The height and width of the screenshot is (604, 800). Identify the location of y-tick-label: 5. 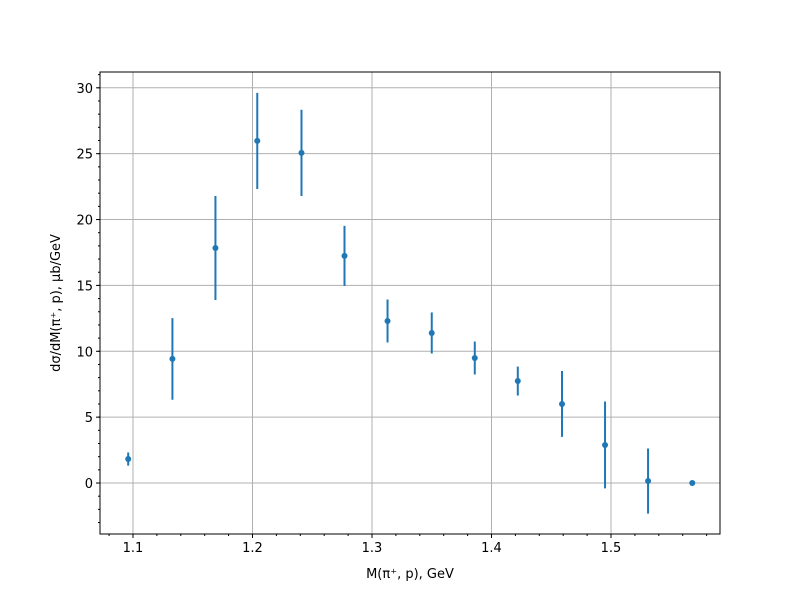
(89, 418).